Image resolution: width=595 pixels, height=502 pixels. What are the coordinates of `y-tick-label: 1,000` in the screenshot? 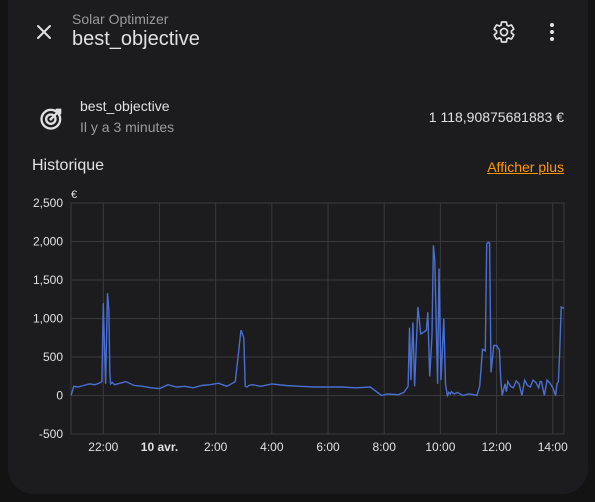 It's located at (48, 319).